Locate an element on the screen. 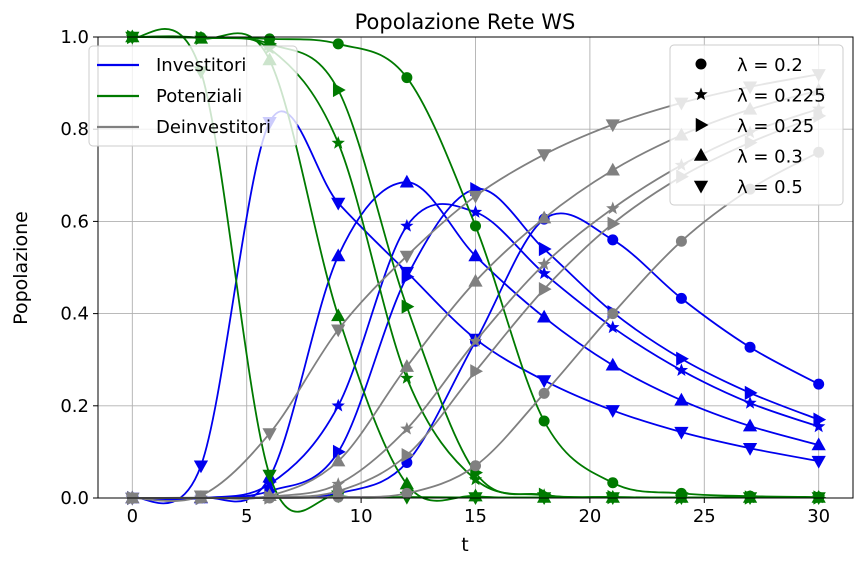  x-tick-label: 25 is located at coordinates (704, 516).